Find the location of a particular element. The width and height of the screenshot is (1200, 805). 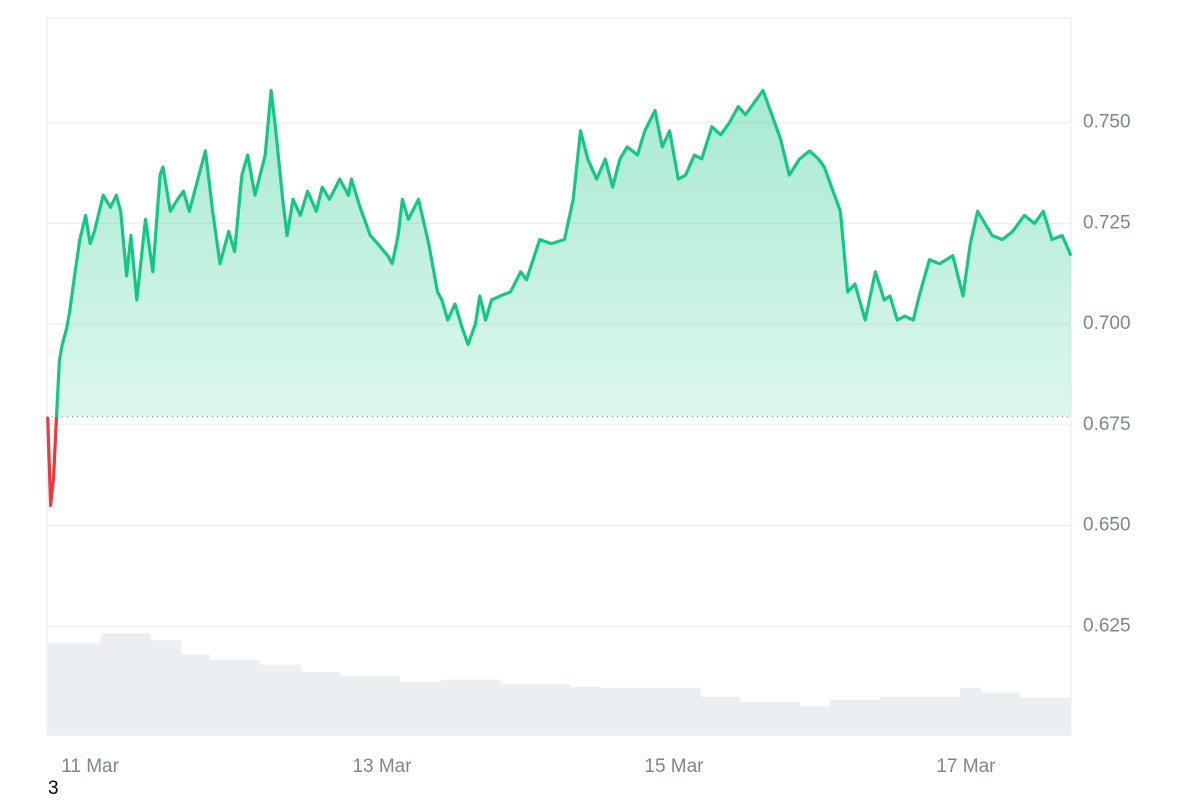

footnote: 3 is located at coordinates (53, 788).